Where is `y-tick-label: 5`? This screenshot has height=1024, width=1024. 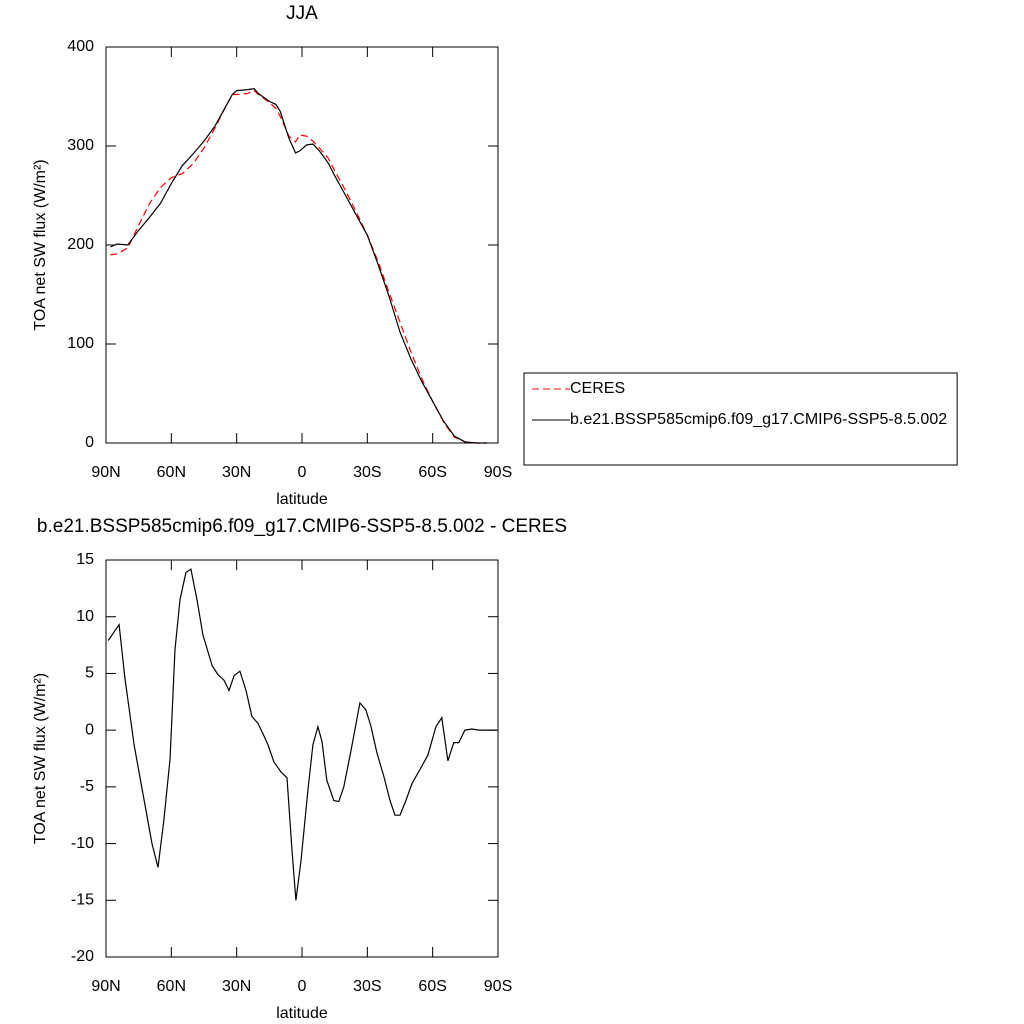 y-tick-label: 5 is located at coordinates (89, 673).